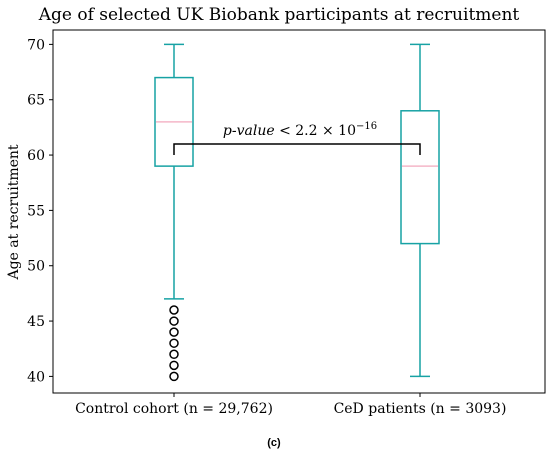 The image size is (550, 458). I want to click on y-tick-label-70: 70, so click(36, 45).